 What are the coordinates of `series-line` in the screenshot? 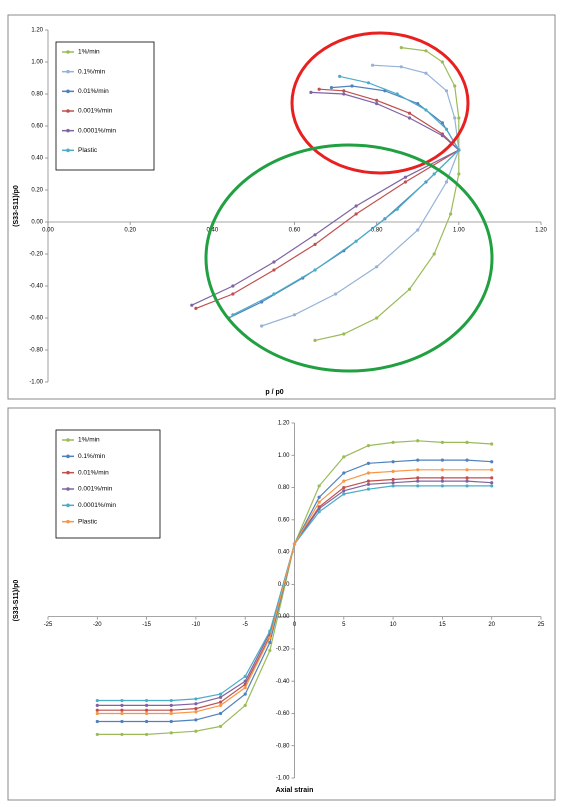 It's located at (325, 198).